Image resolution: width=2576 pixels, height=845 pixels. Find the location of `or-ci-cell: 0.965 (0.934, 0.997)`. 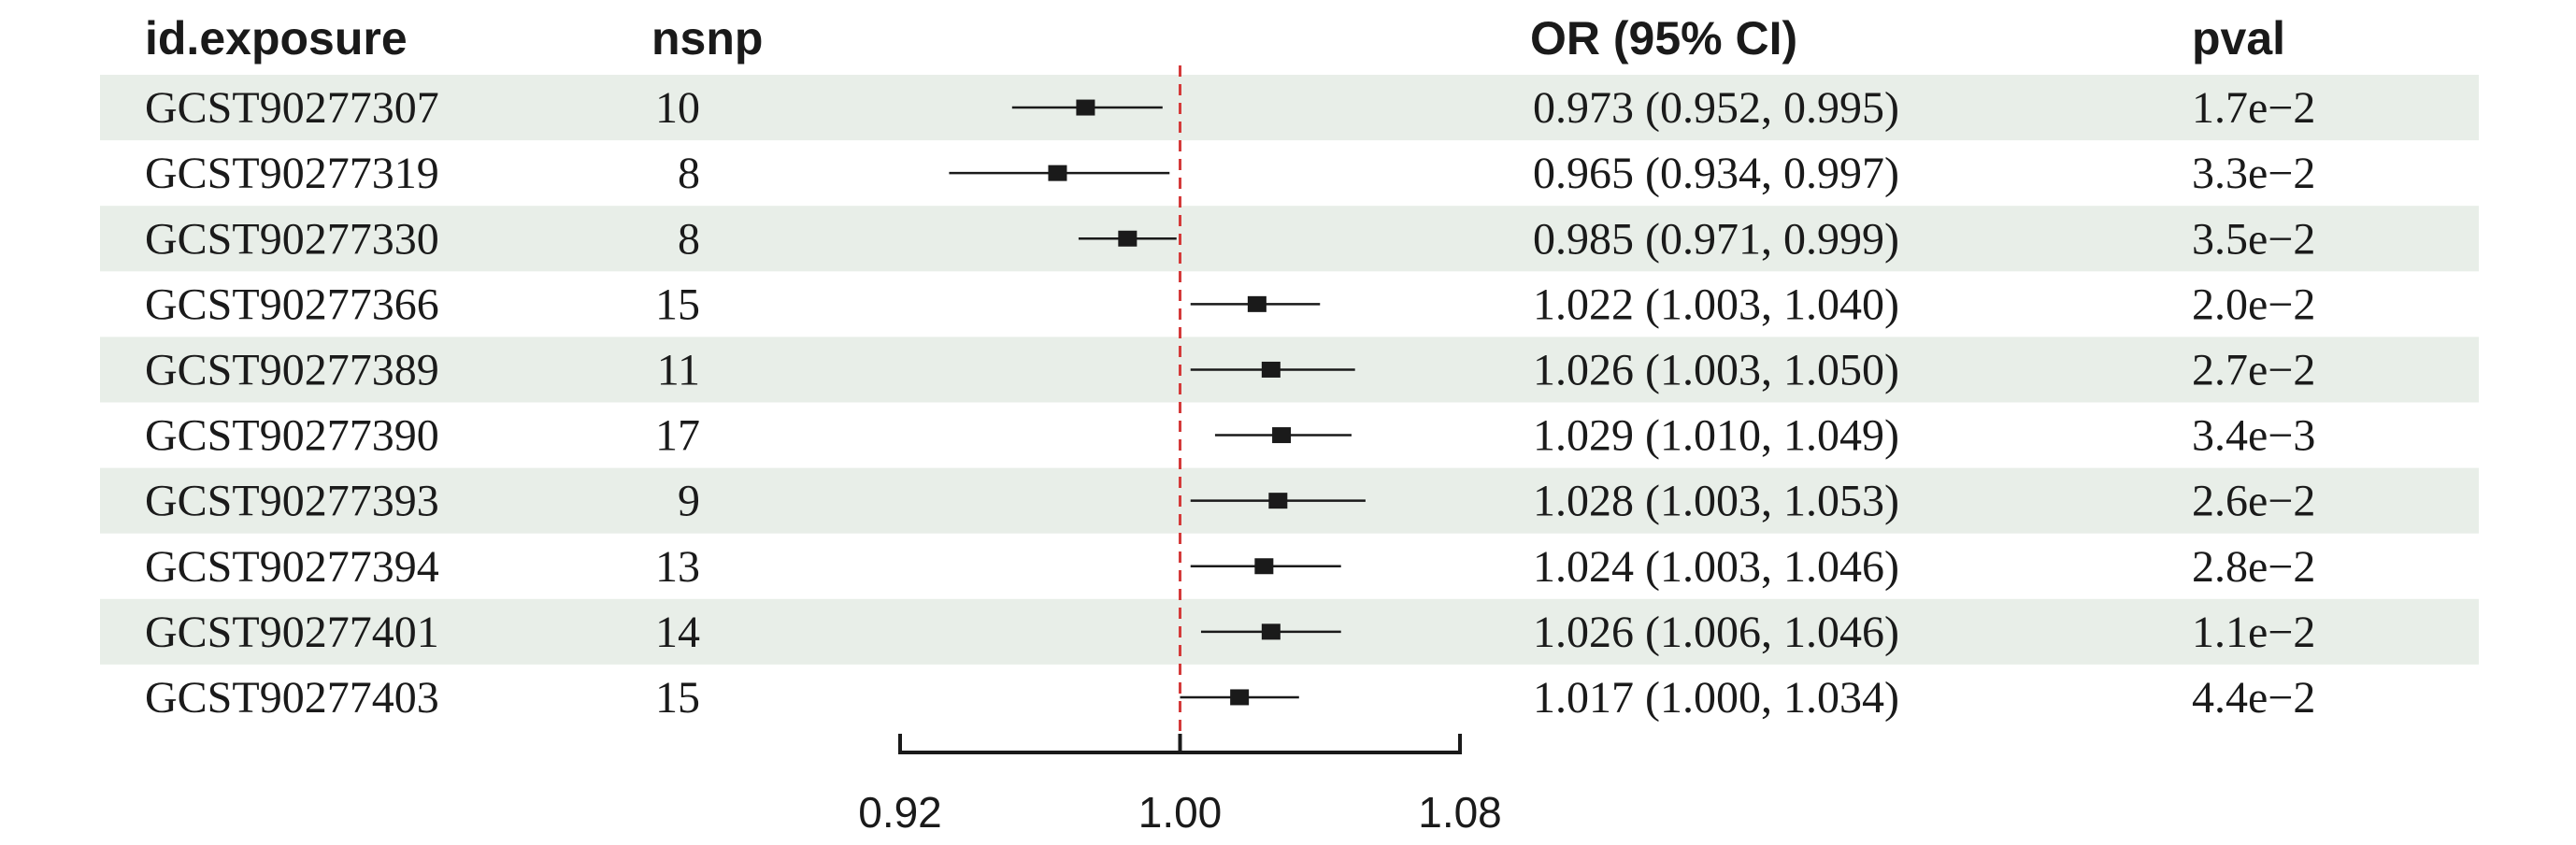

or-ci-cell: 0.965 (0.934, 0.997) is located at coordinates (1716, 173).